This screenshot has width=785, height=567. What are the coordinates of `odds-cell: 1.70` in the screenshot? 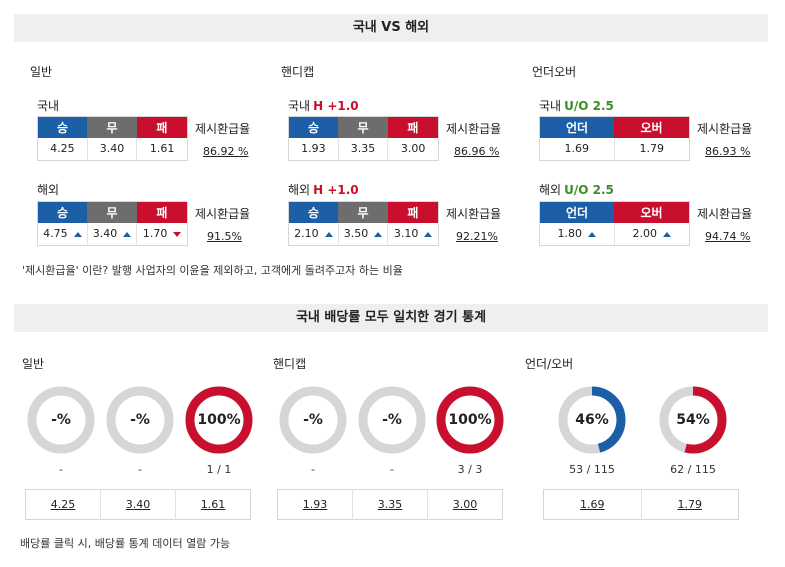 It's located at (162, 234).